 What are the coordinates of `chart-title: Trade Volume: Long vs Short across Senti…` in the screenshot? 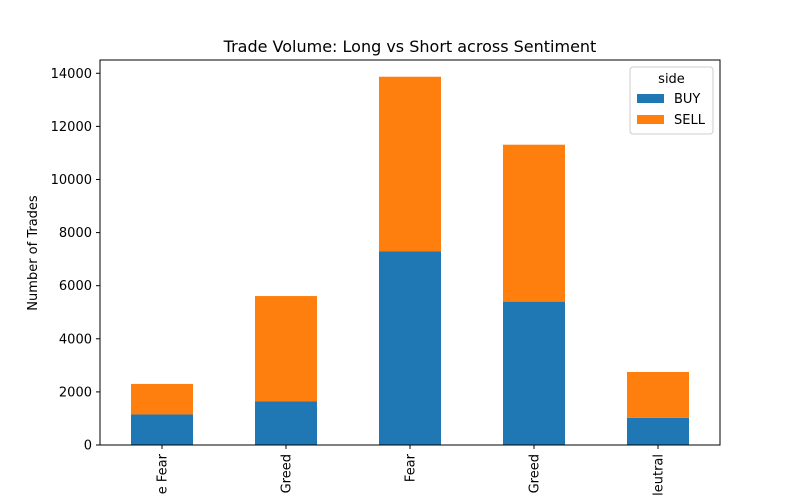 It's located at (410, 46).